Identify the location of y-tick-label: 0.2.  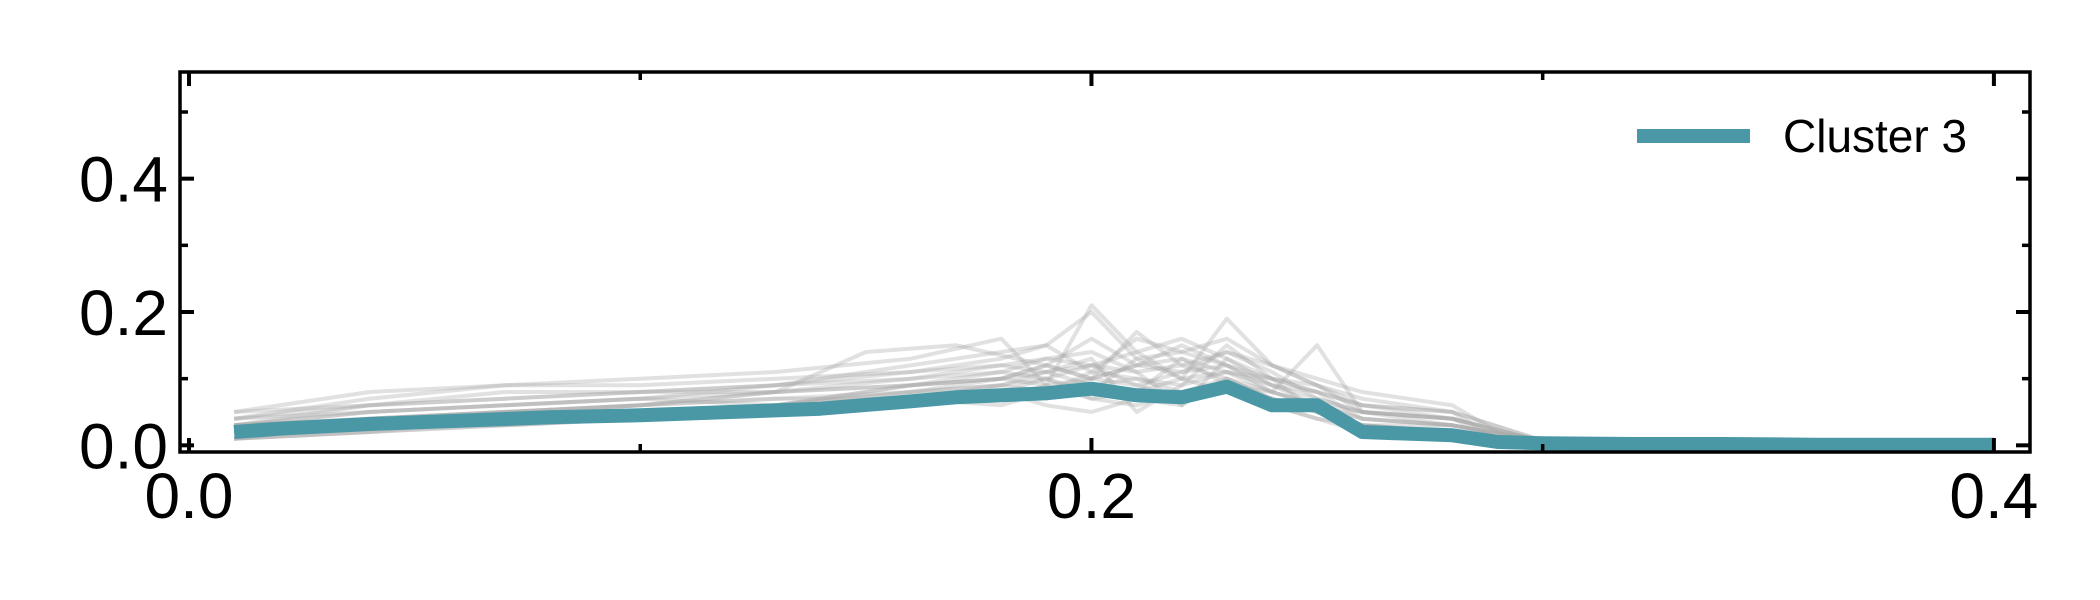
(123, 313).